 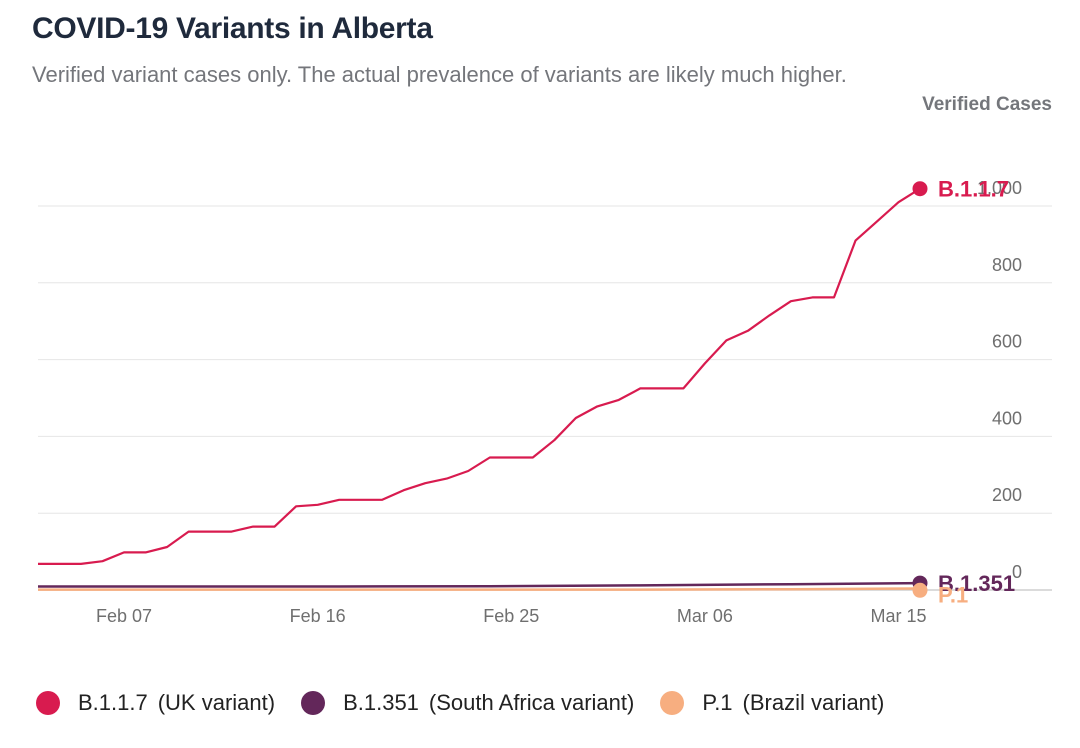 What do you see at coordinates (999, 188) in the screenshot?
I see `y-tick-label: 1,000` at bounding box center [999, 188].